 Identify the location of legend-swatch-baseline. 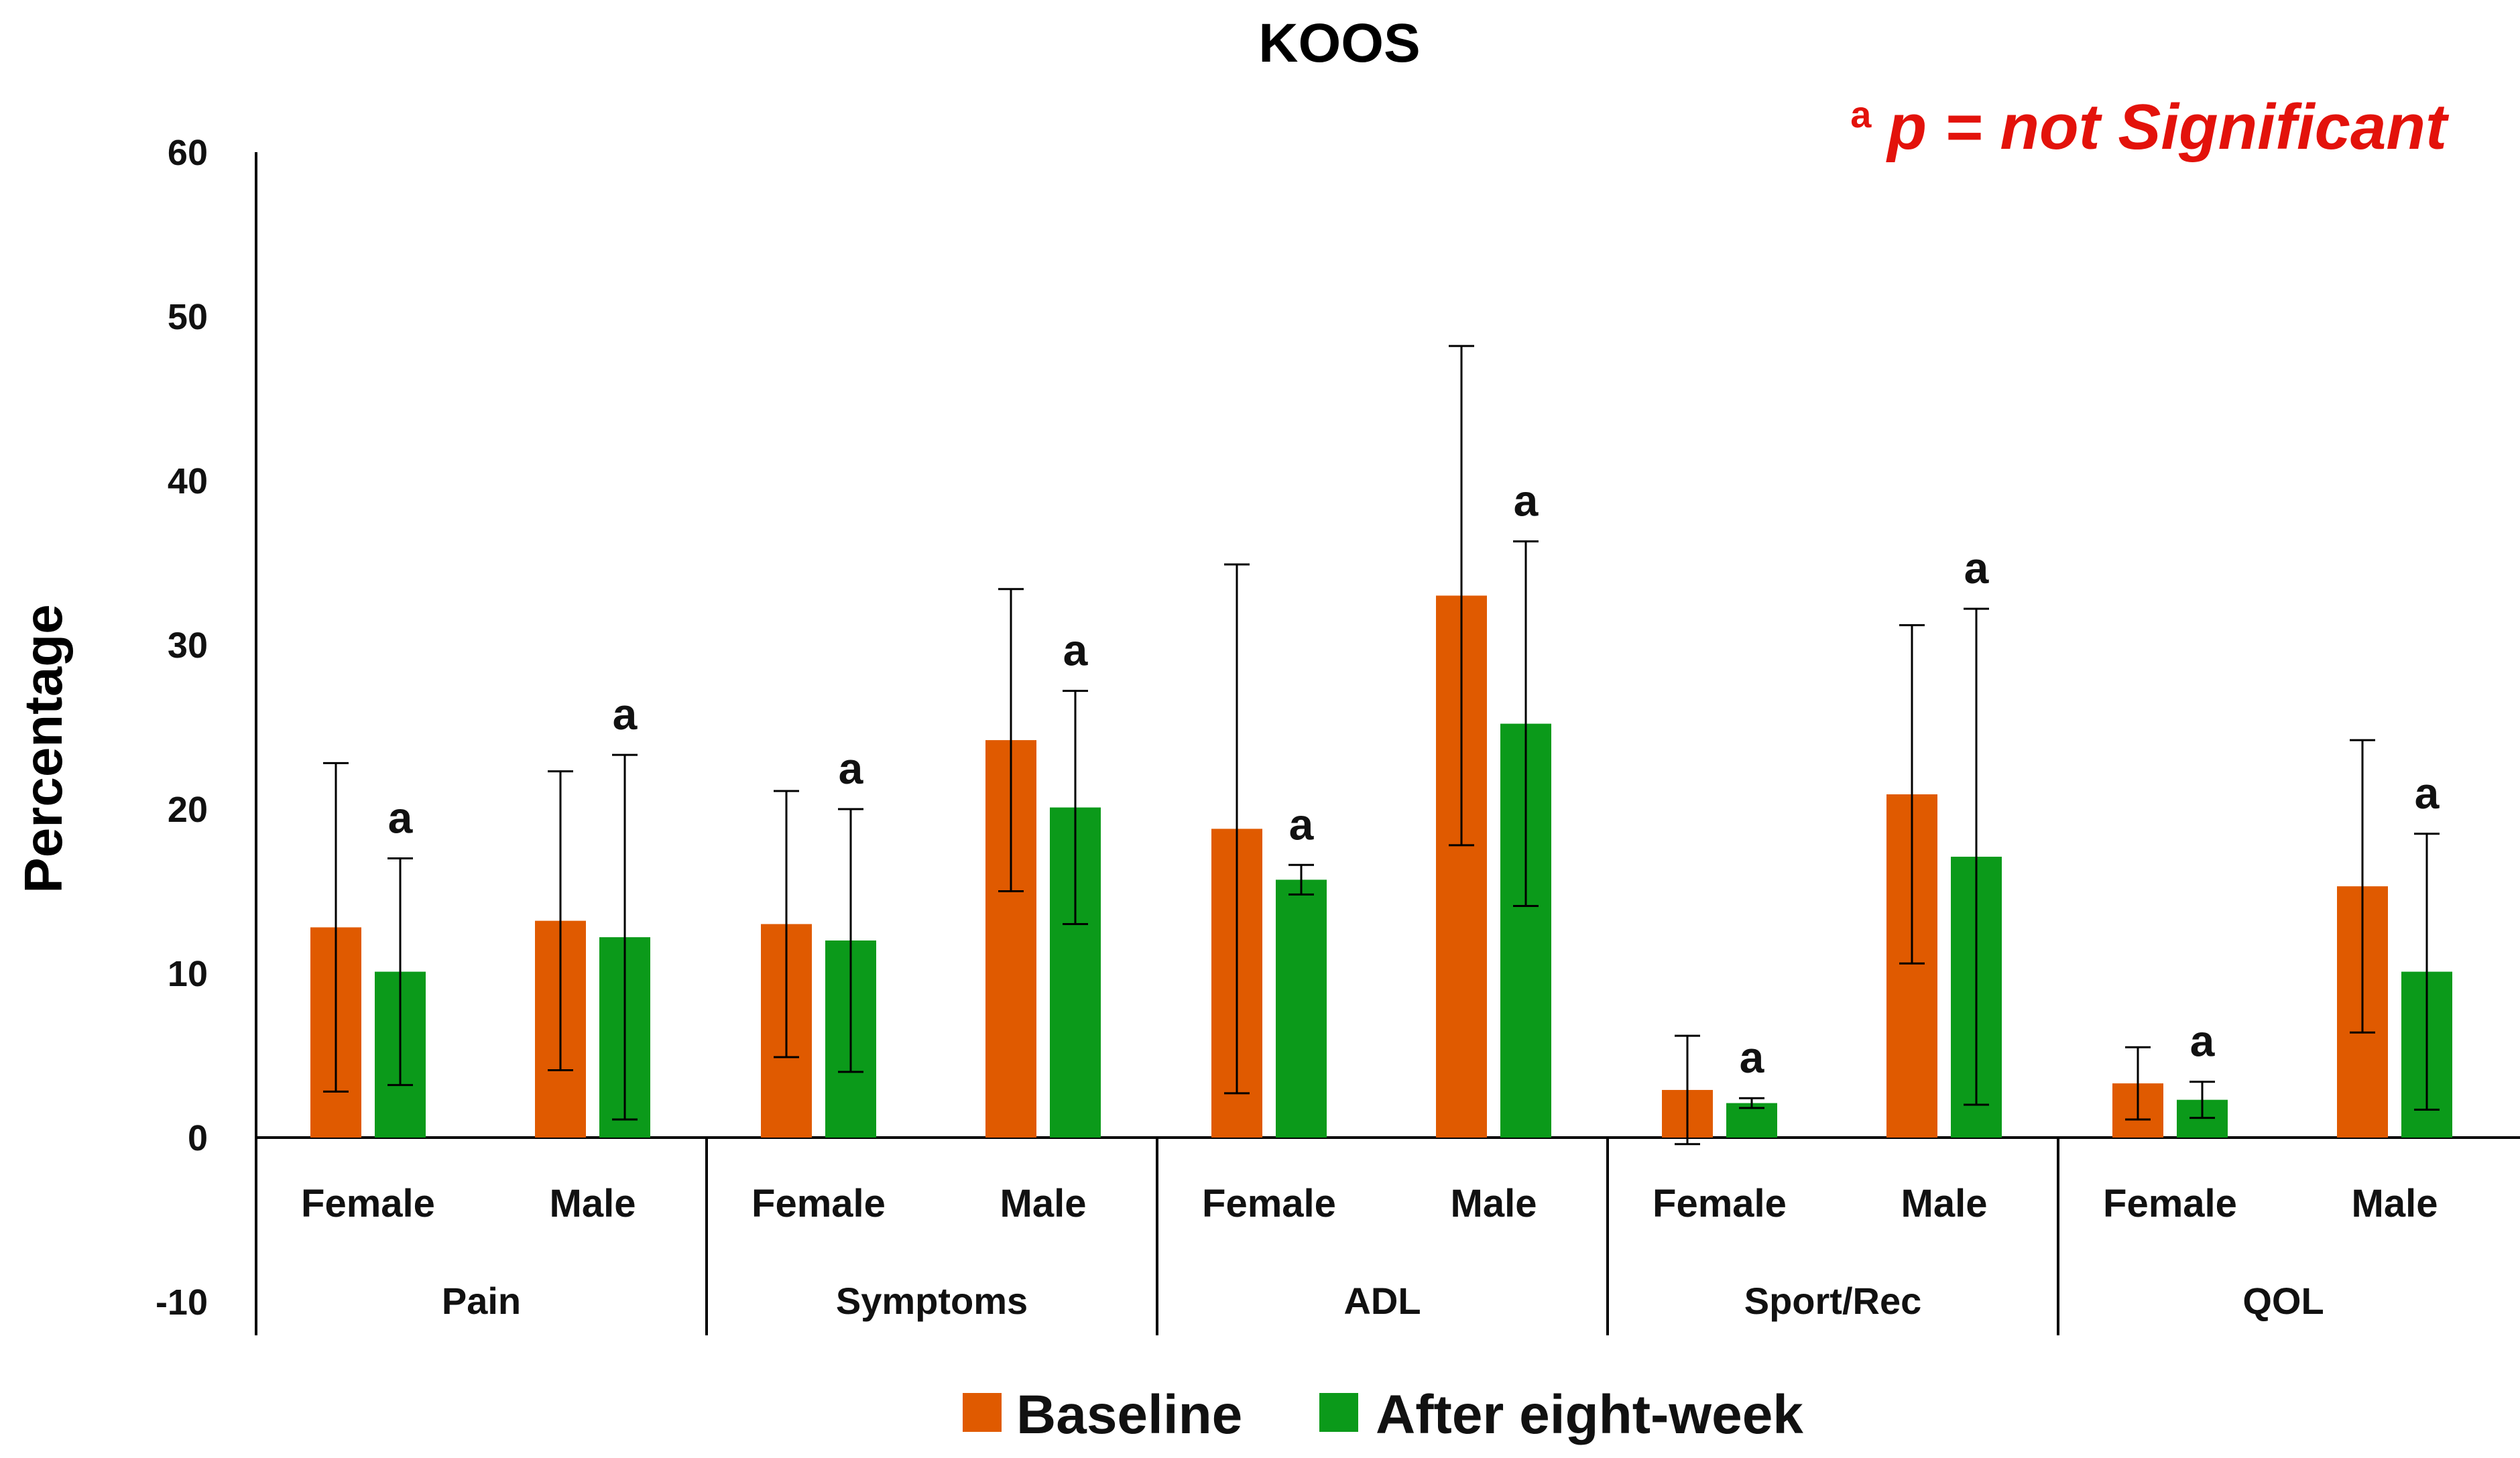
(982, 1413).